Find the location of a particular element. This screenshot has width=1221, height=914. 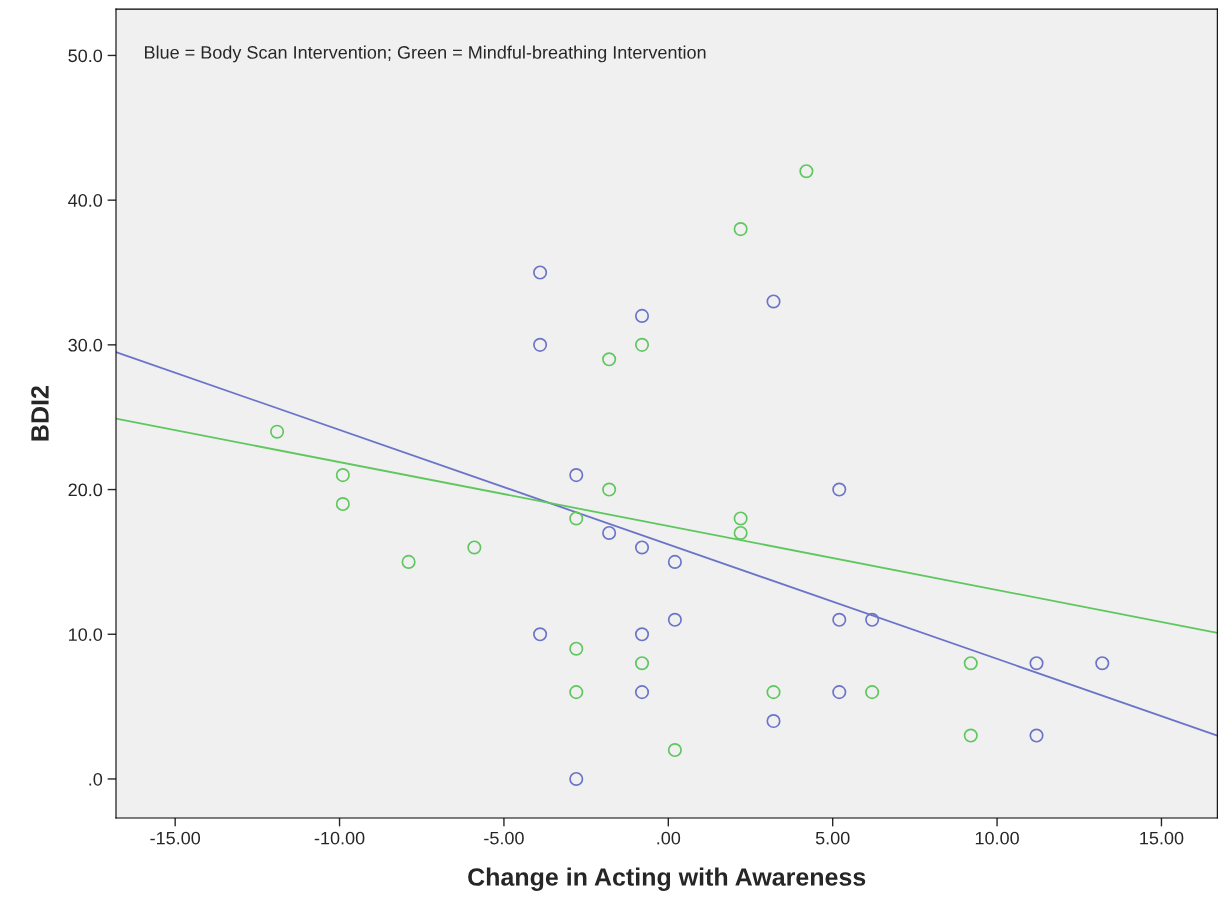

y-tick-label: 10.0 is located at coordinates (86, 634).